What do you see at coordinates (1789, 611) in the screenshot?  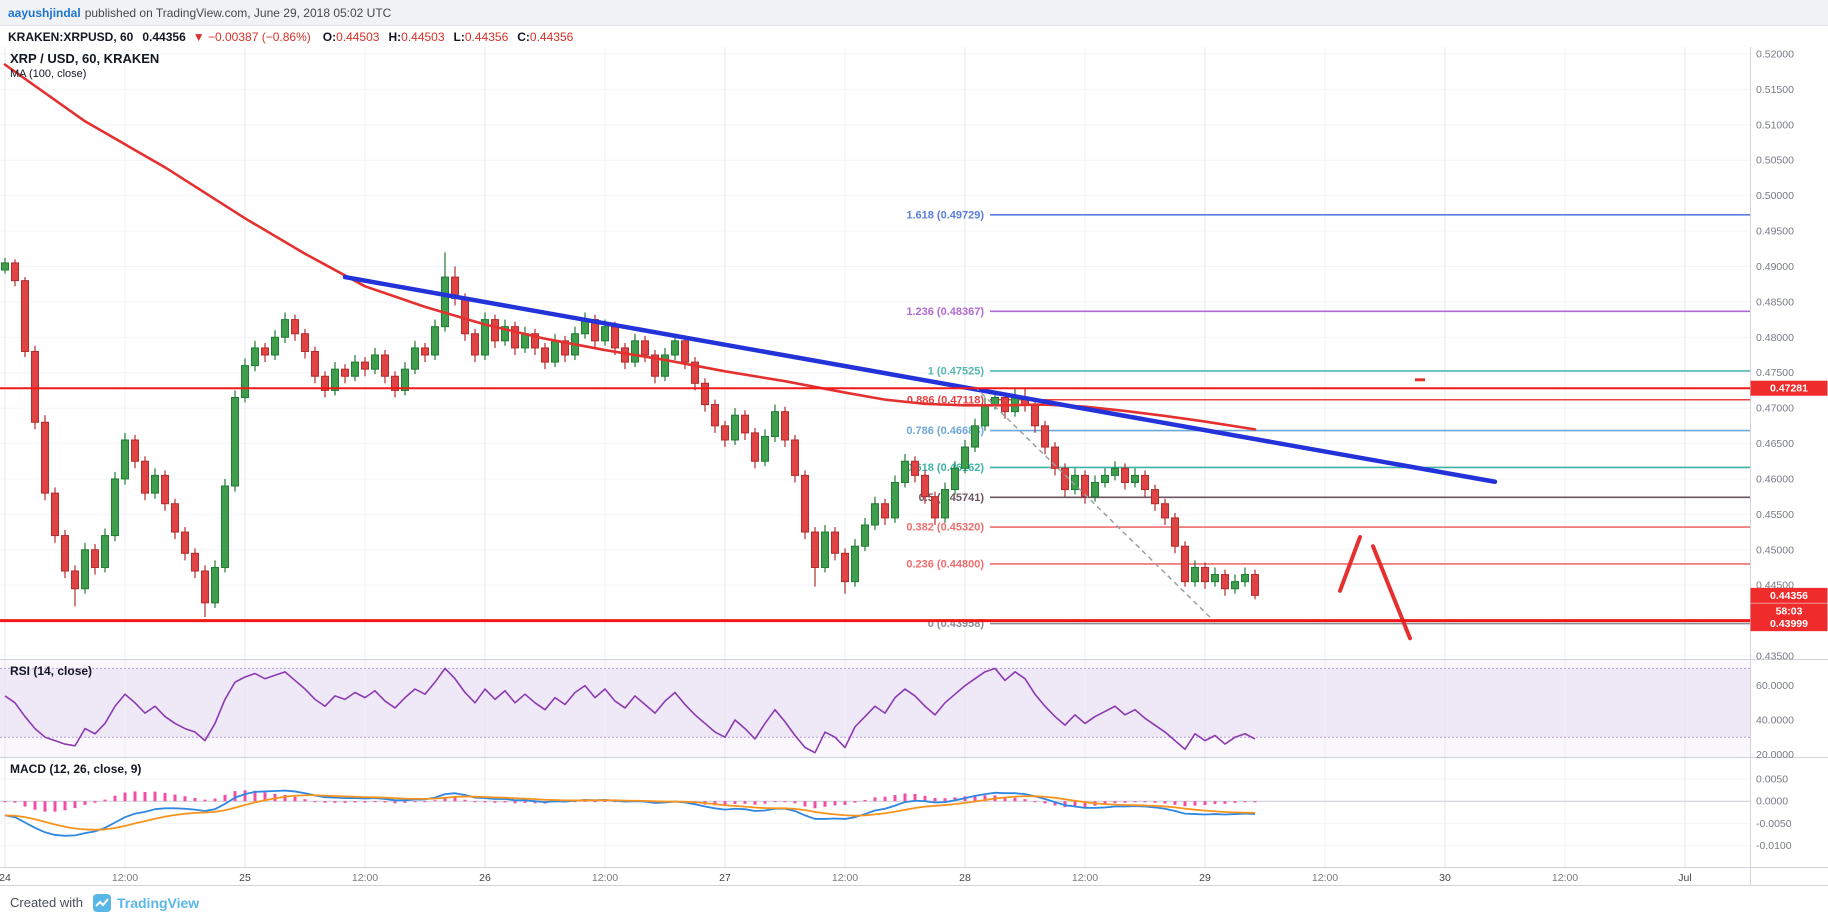 I see `svg-text: 58:03` at bounding box center [1789, 611].